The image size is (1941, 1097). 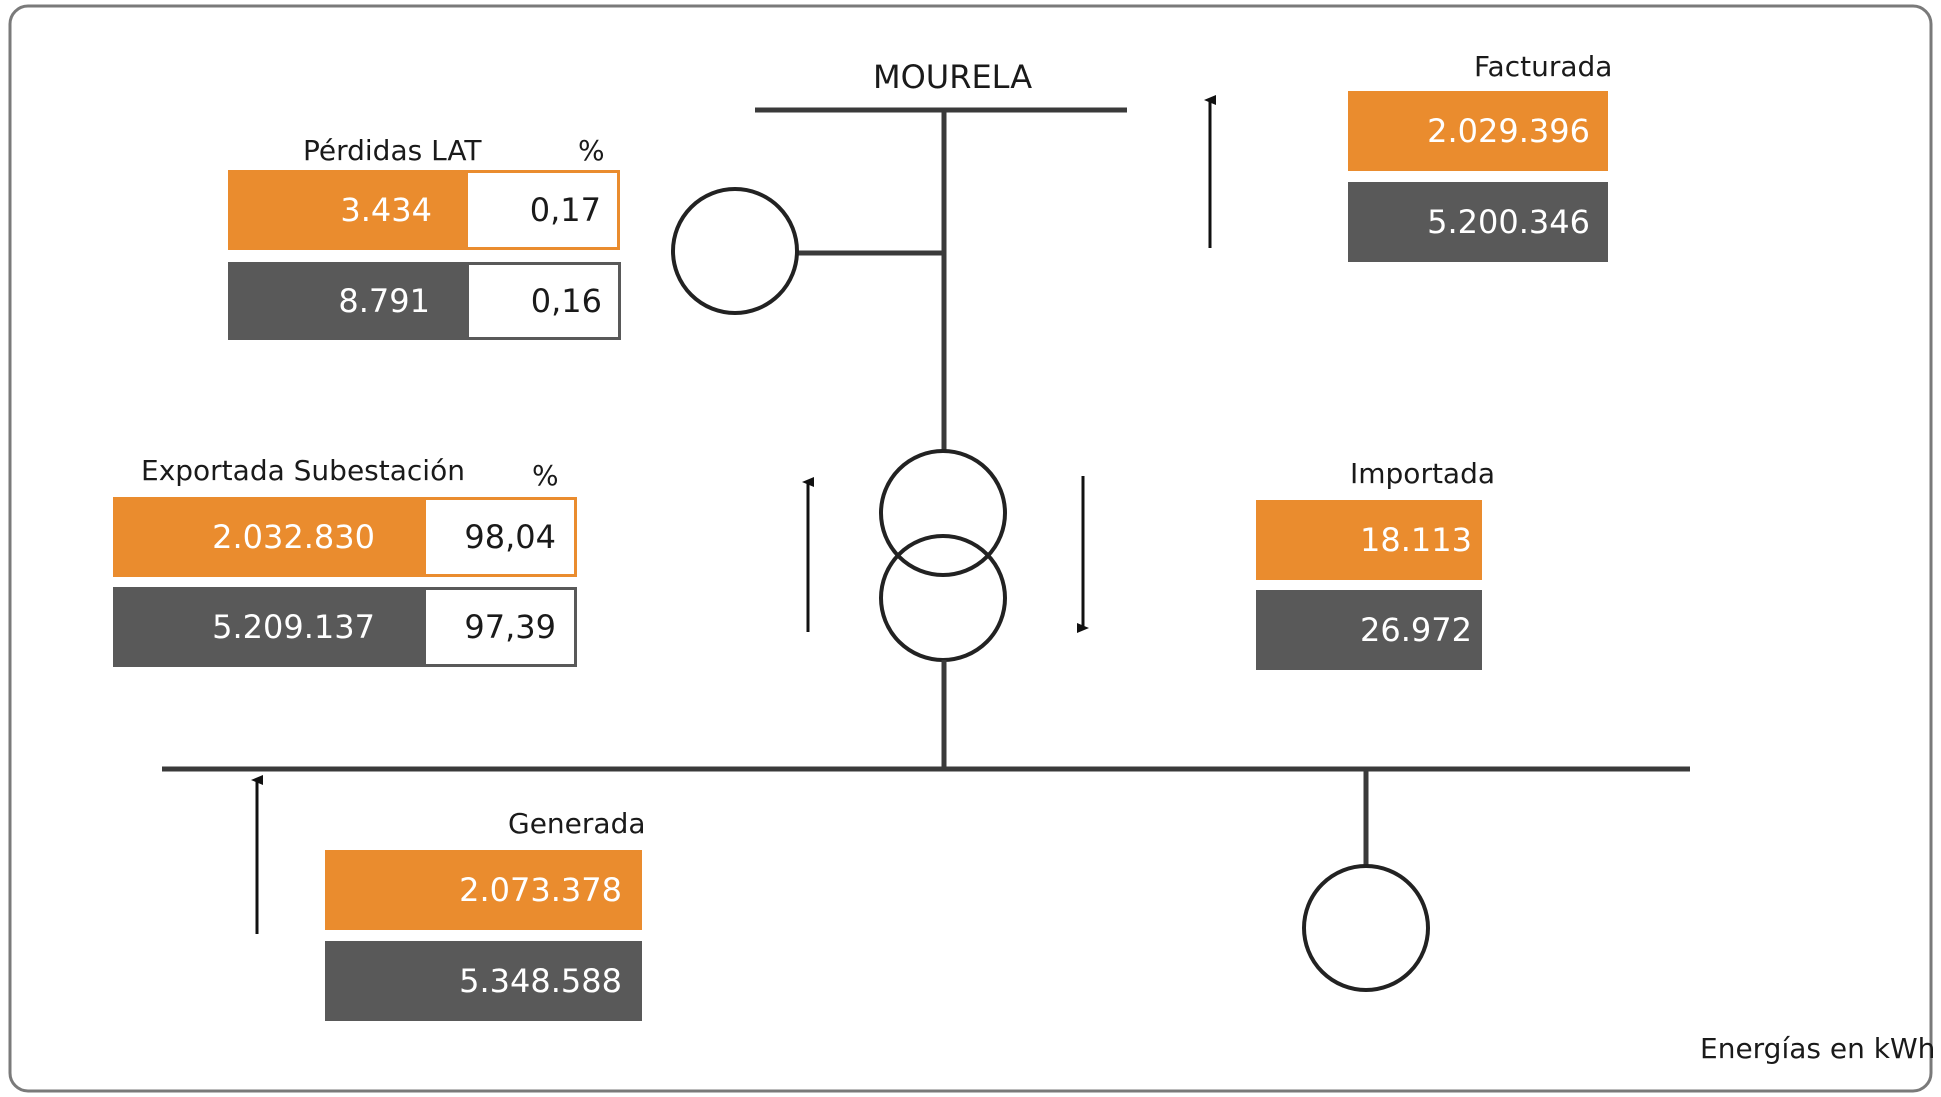 What do you see at coordinates (953, 77) in the screenshot?
I see `bus-title: MOURELA` at bounding box center [953, 77].